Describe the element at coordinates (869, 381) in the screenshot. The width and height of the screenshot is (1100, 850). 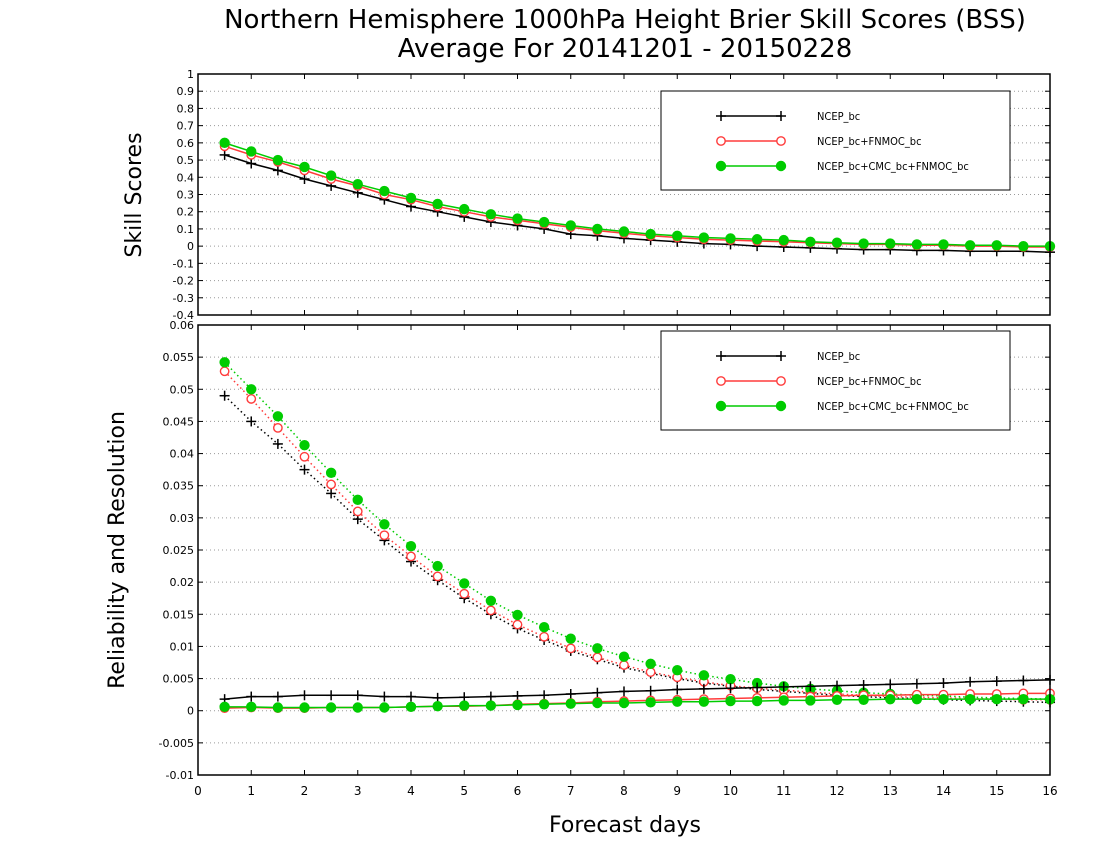
I see `legend-label: NCEP_bc+FNMOC_bc` at that location.